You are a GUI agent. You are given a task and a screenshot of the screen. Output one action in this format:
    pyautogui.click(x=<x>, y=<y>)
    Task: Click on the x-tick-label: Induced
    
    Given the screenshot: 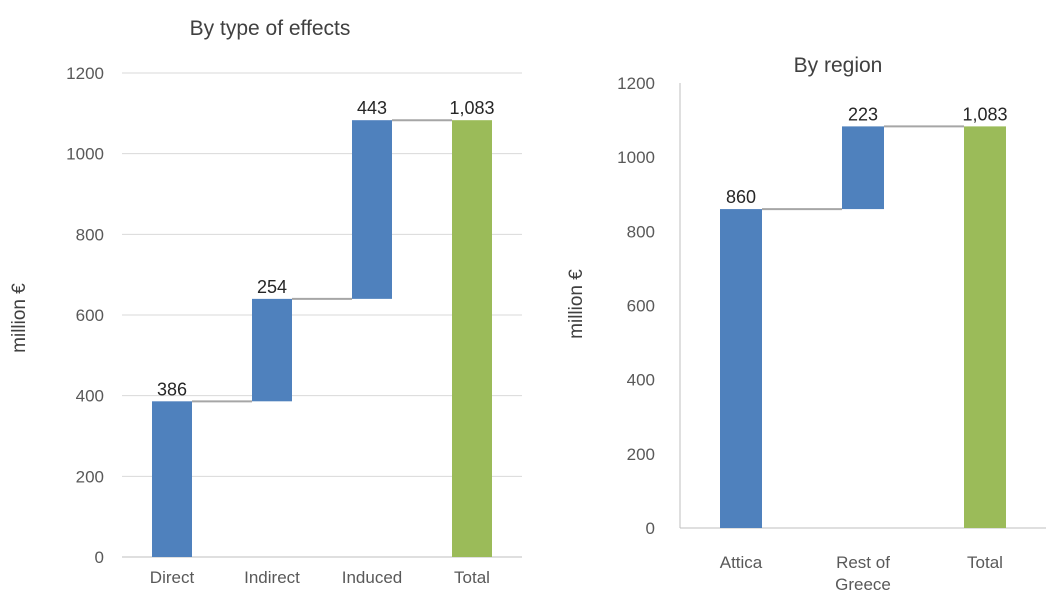 What is the action you would take?
    pyautogui.click(x=372, y=577)
    